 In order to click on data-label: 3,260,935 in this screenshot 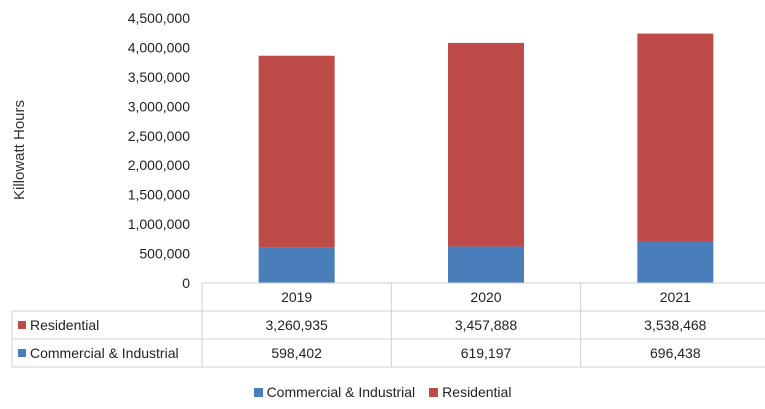, I will do `click(297, 325)`.